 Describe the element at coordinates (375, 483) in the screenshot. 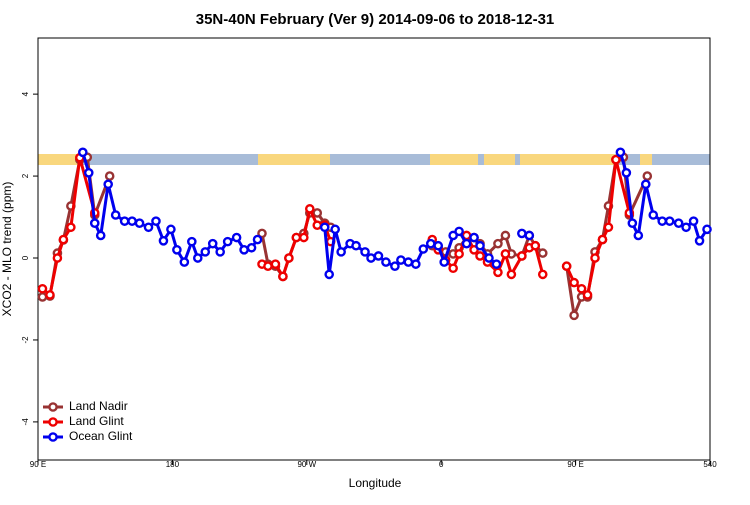

I see `x-axis-label: Longitude` at that location.